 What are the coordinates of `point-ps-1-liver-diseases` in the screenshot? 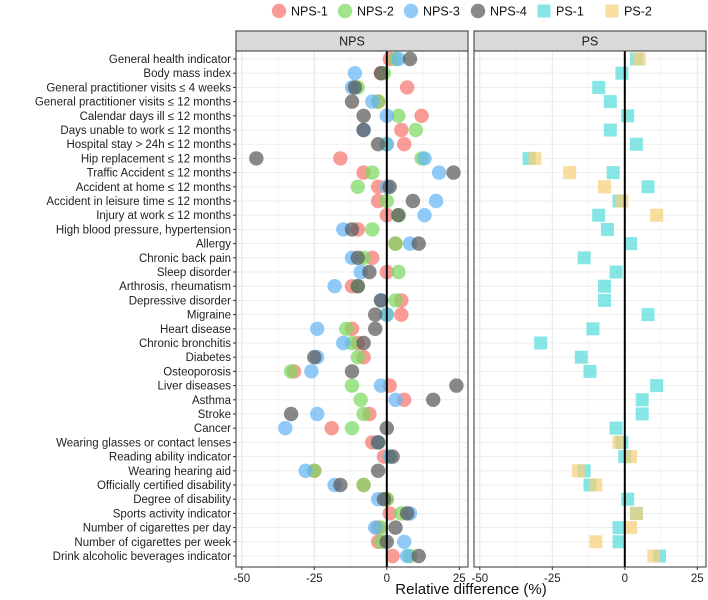 It's located at (657, 386).